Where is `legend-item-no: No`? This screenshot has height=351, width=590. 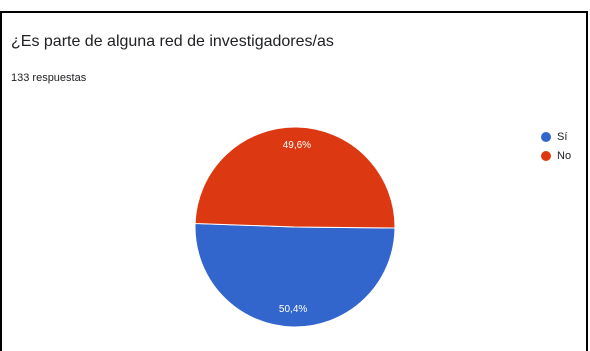 legend-item-no: No is located at coordinates (556, 155).